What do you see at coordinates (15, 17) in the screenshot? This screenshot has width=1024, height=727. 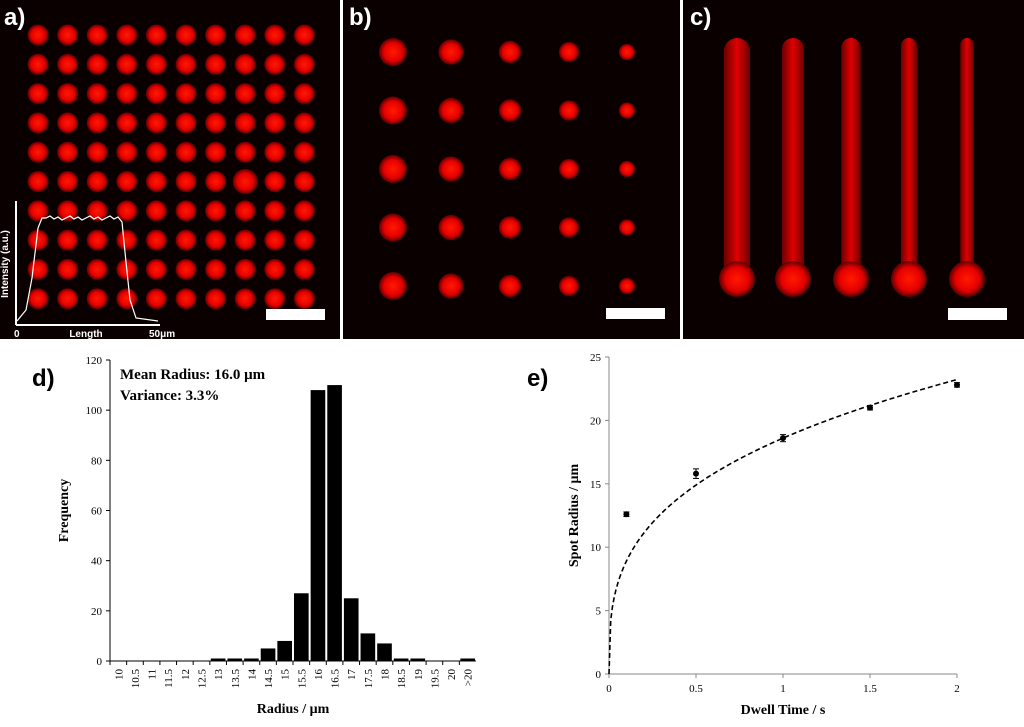 I see `panel-label-a: a)` at bounding box center [15, 17].